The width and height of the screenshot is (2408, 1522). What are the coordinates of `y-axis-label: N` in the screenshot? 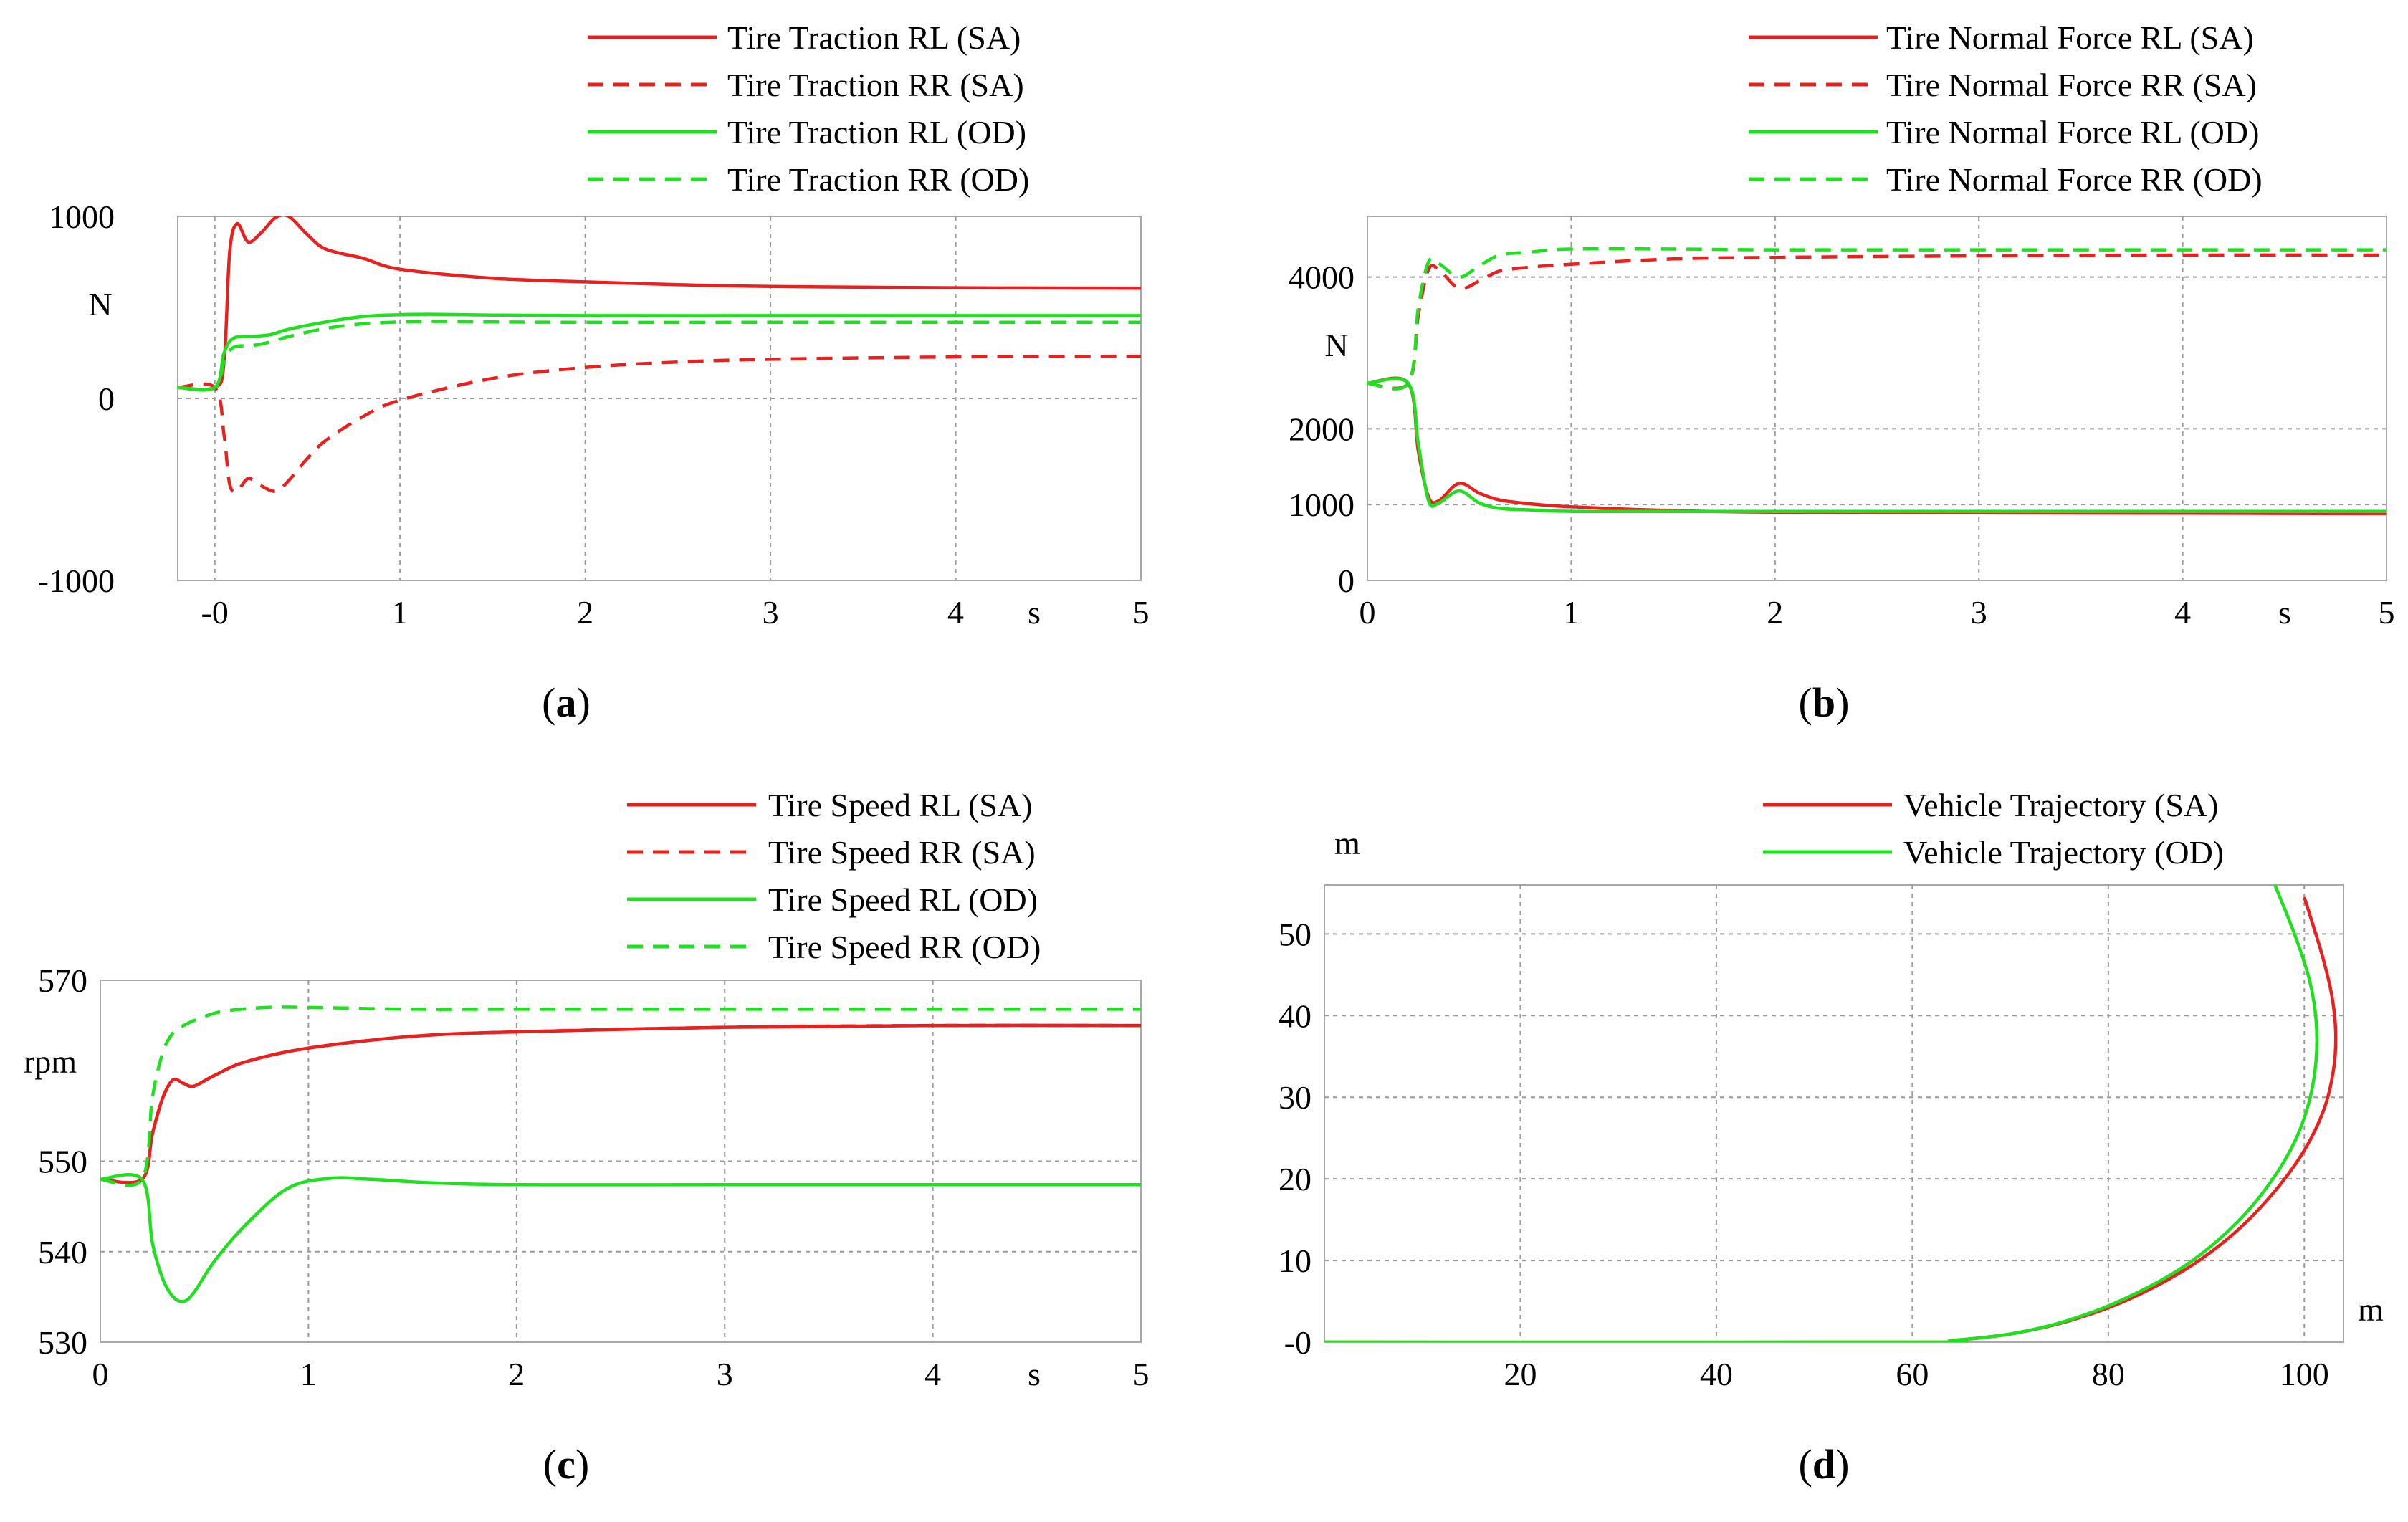 It's located at (100, 304).